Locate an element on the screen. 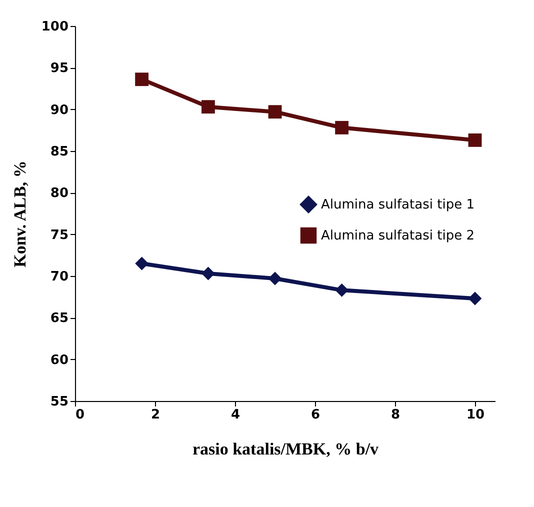 This screenshot has width=534, height=507. y-axis-title: Konv. ALB, % is located at coordinates (20, 214).